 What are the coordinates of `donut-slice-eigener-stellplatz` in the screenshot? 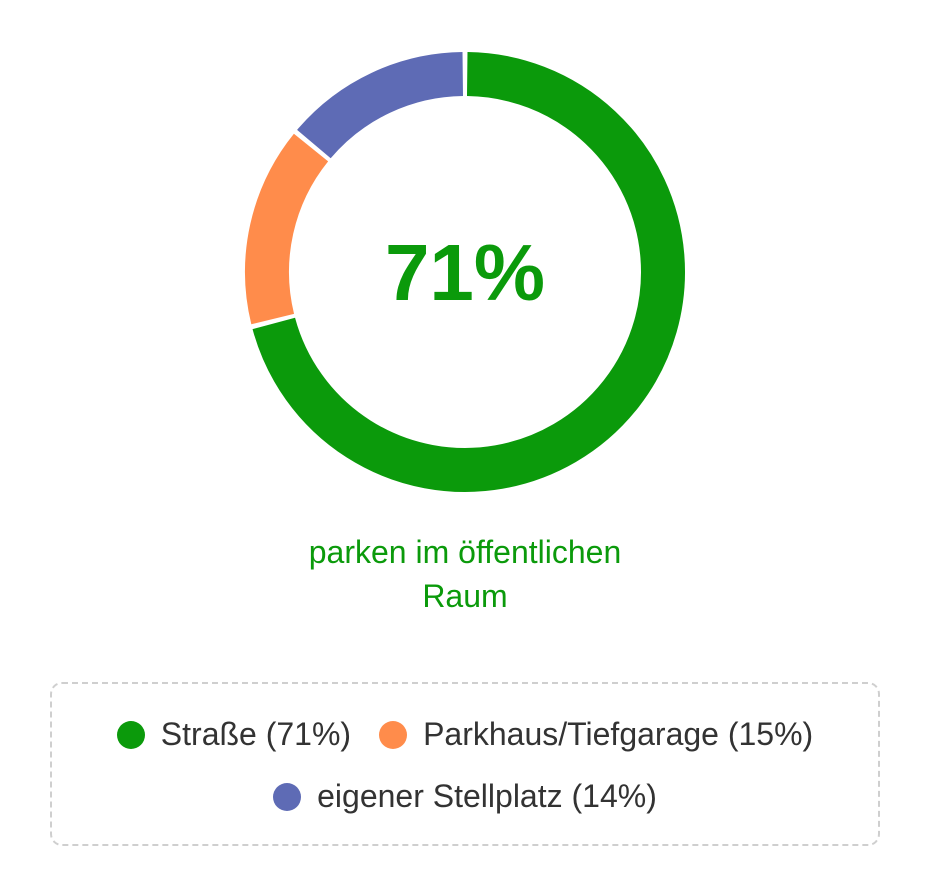 It's located at (380, 105).